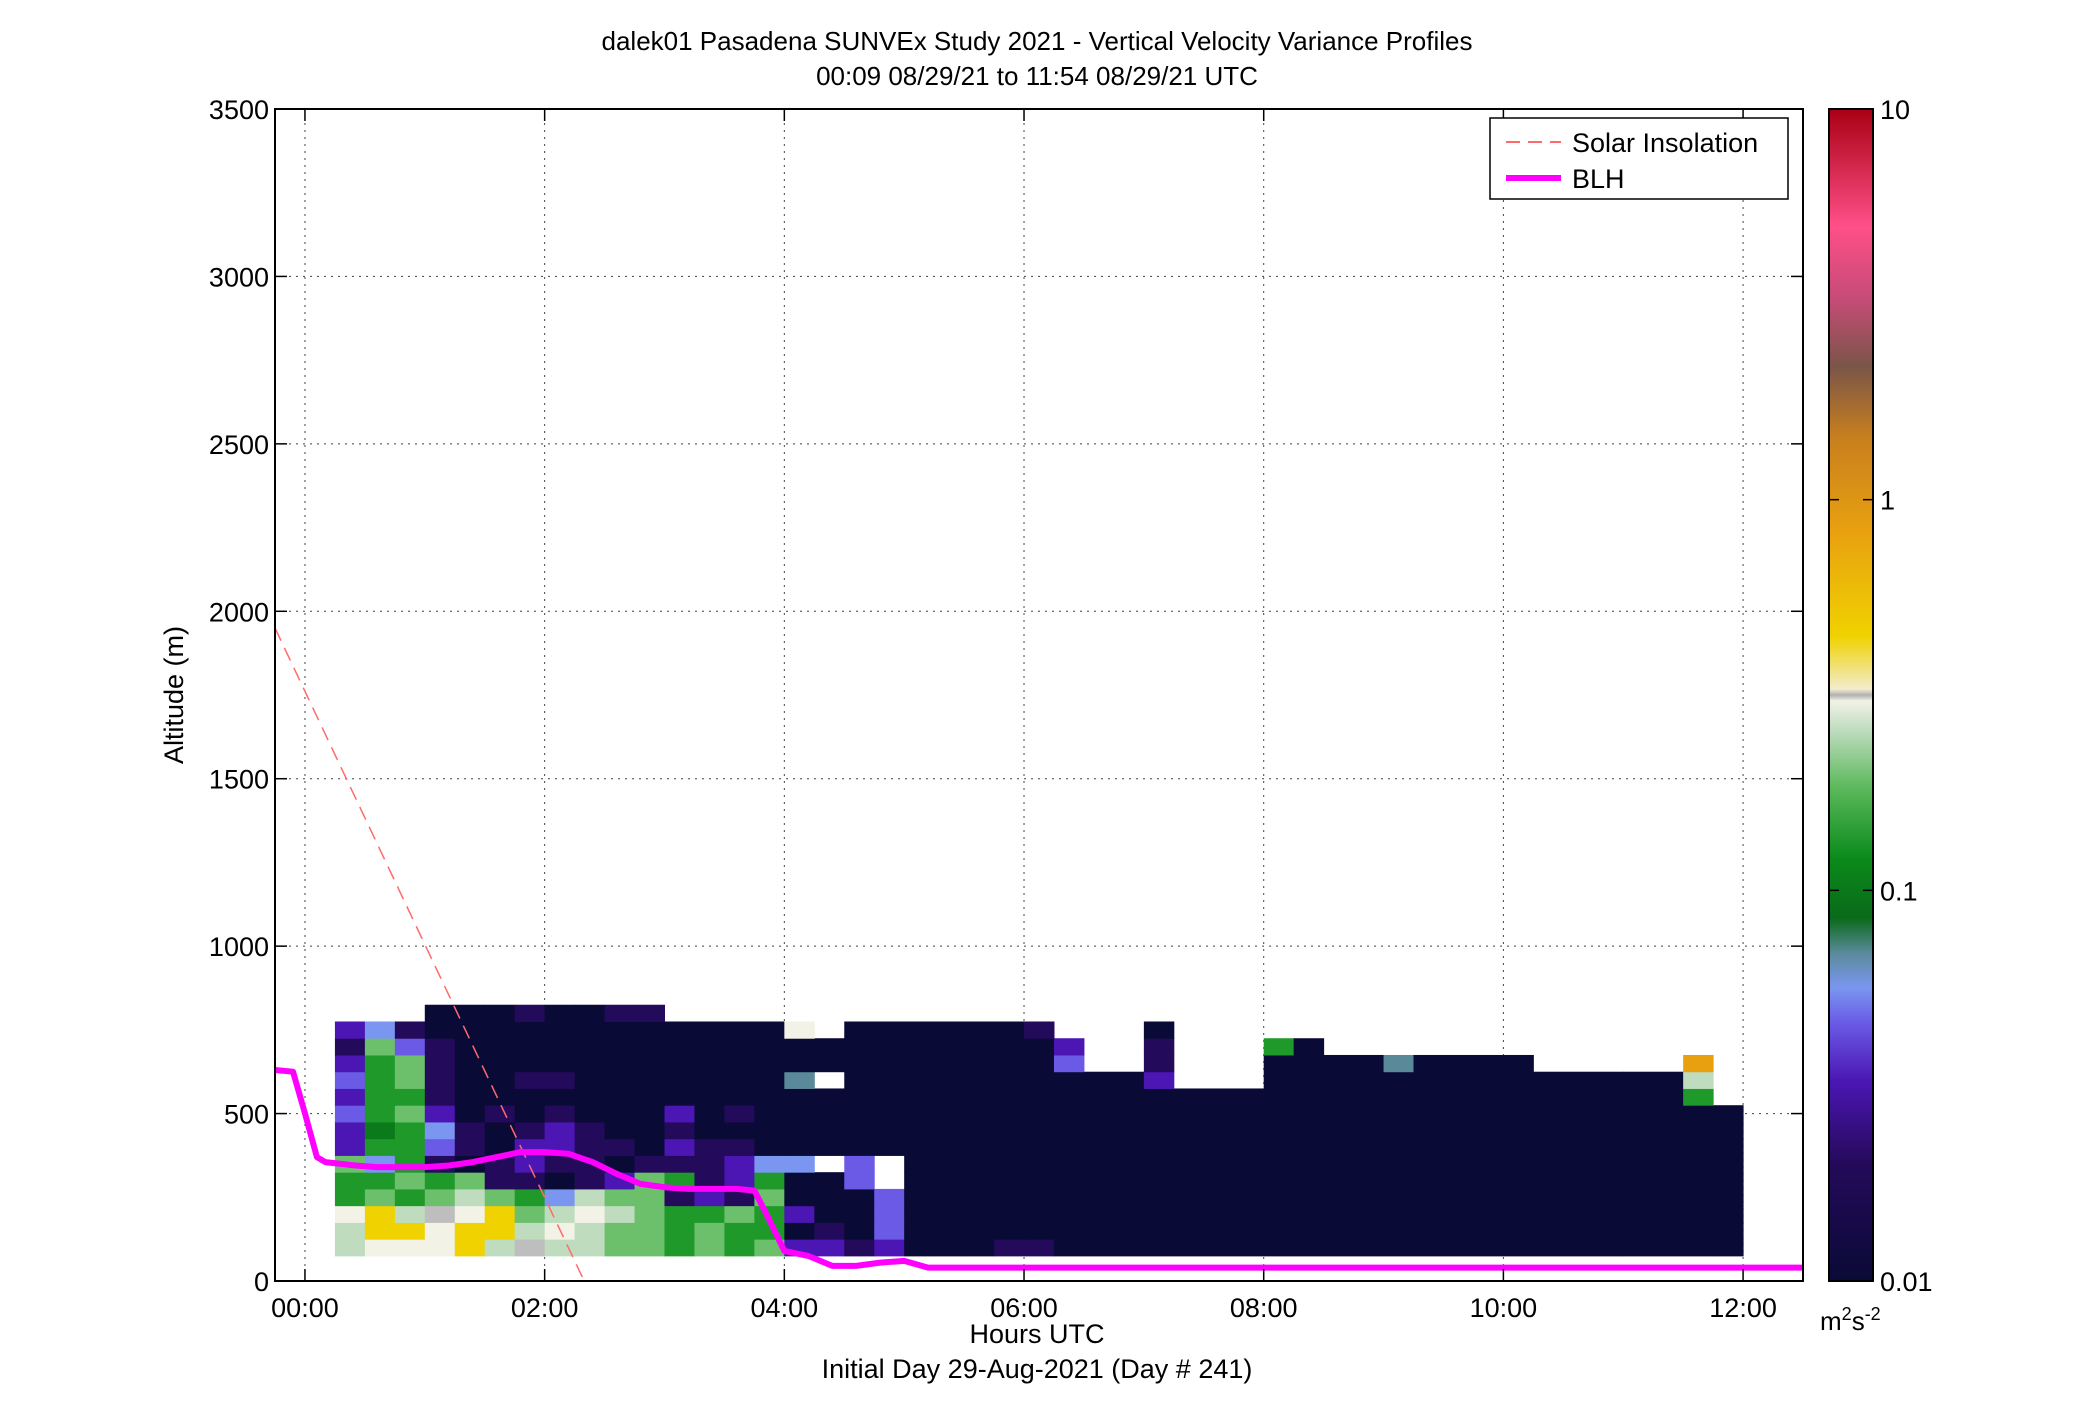 This screenshot has height=1425, width=2098. I want to click on colorbar-unit-mid: s, so click(1858, 1321).